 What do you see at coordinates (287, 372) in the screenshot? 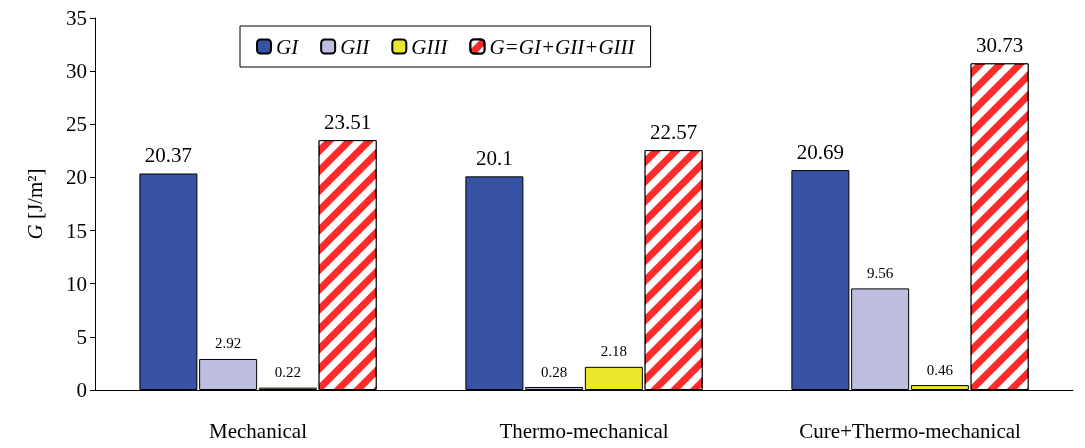
I see `data-label: 0.22` at bounding box center [287, 372].